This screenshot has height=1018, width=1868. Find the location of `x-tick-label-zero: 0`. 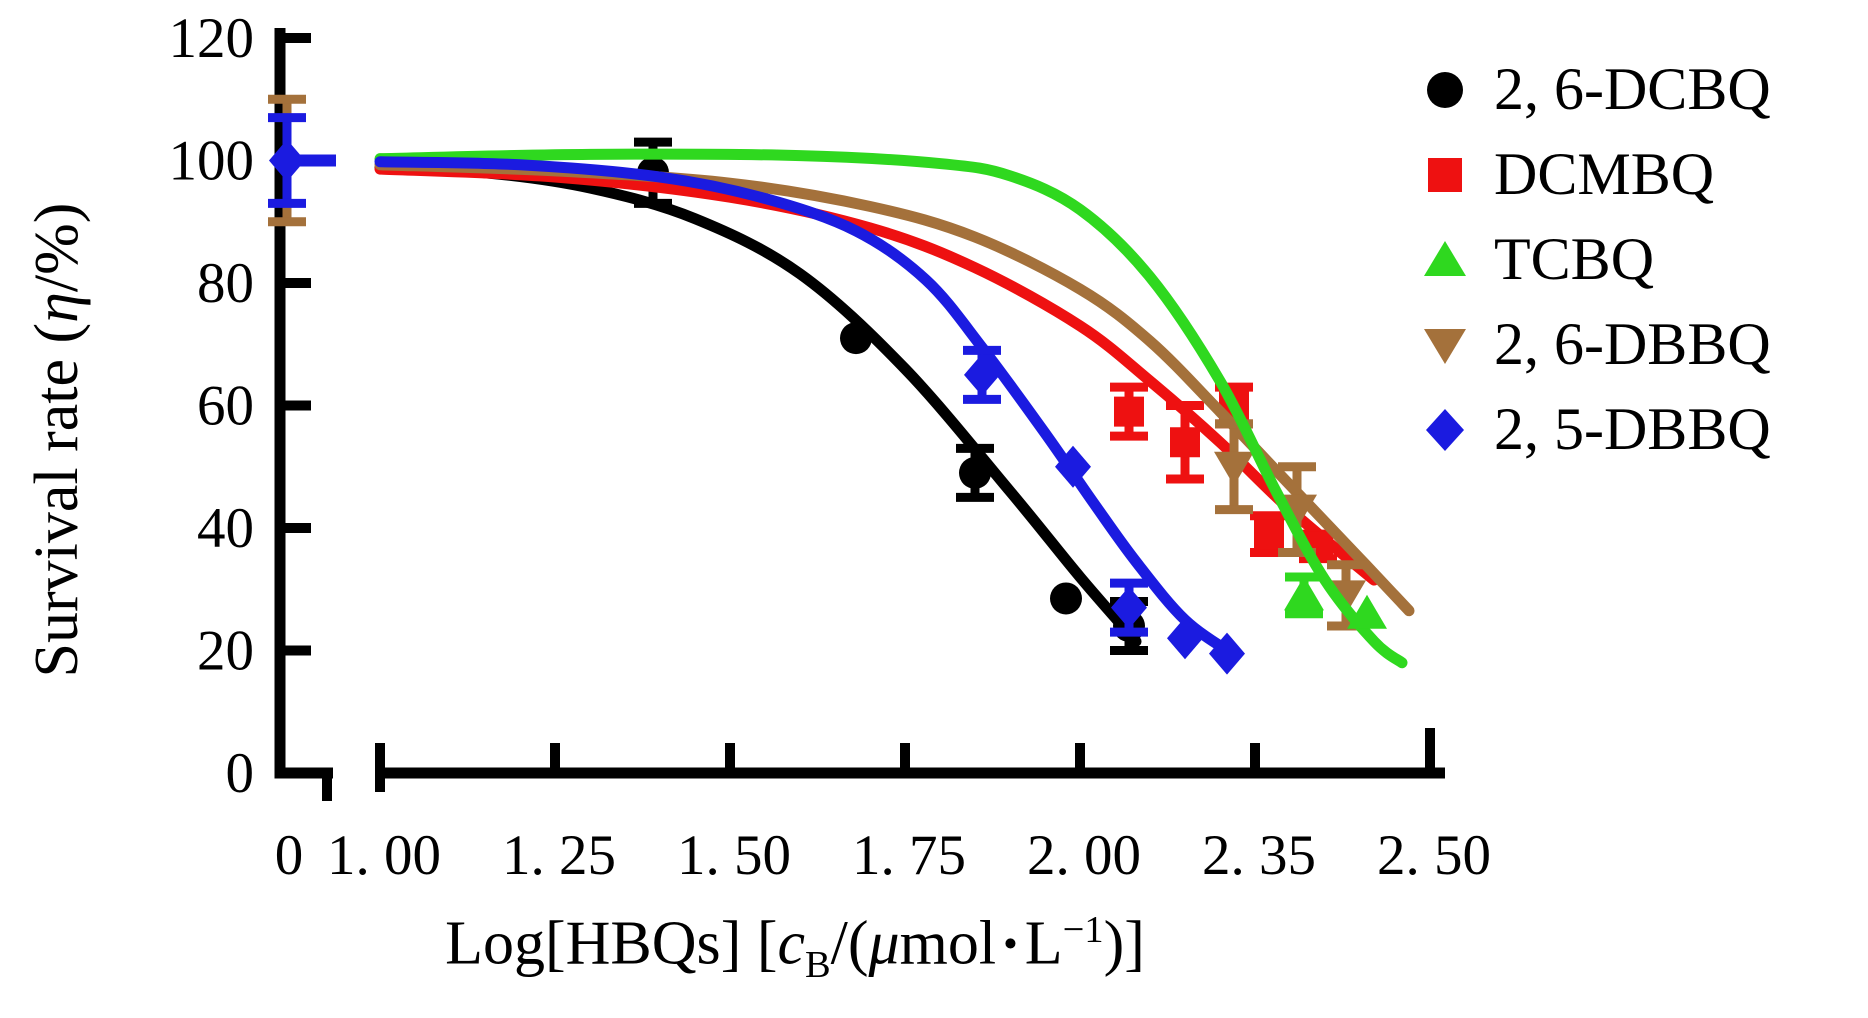

x-tick-label-zero: 0 is located at coordinates (289, 855).